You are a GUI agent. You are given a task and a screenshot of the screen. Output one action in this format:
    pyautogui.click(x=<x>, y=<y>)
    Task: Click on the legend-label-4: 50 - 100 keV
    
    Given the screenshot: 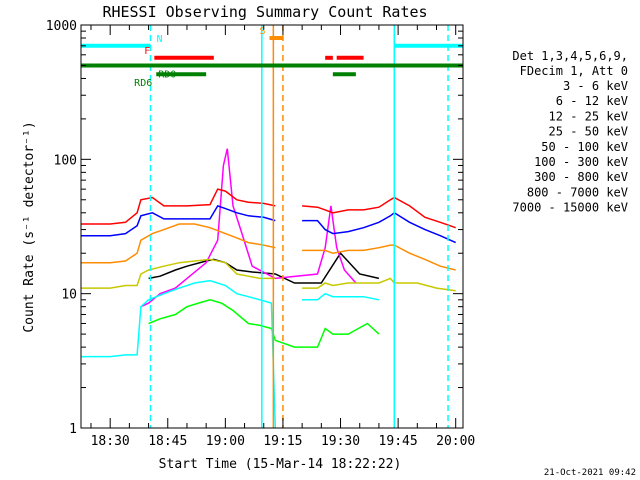 What is the action you would take?
    pyautogui.click(x=584, y=147)
    